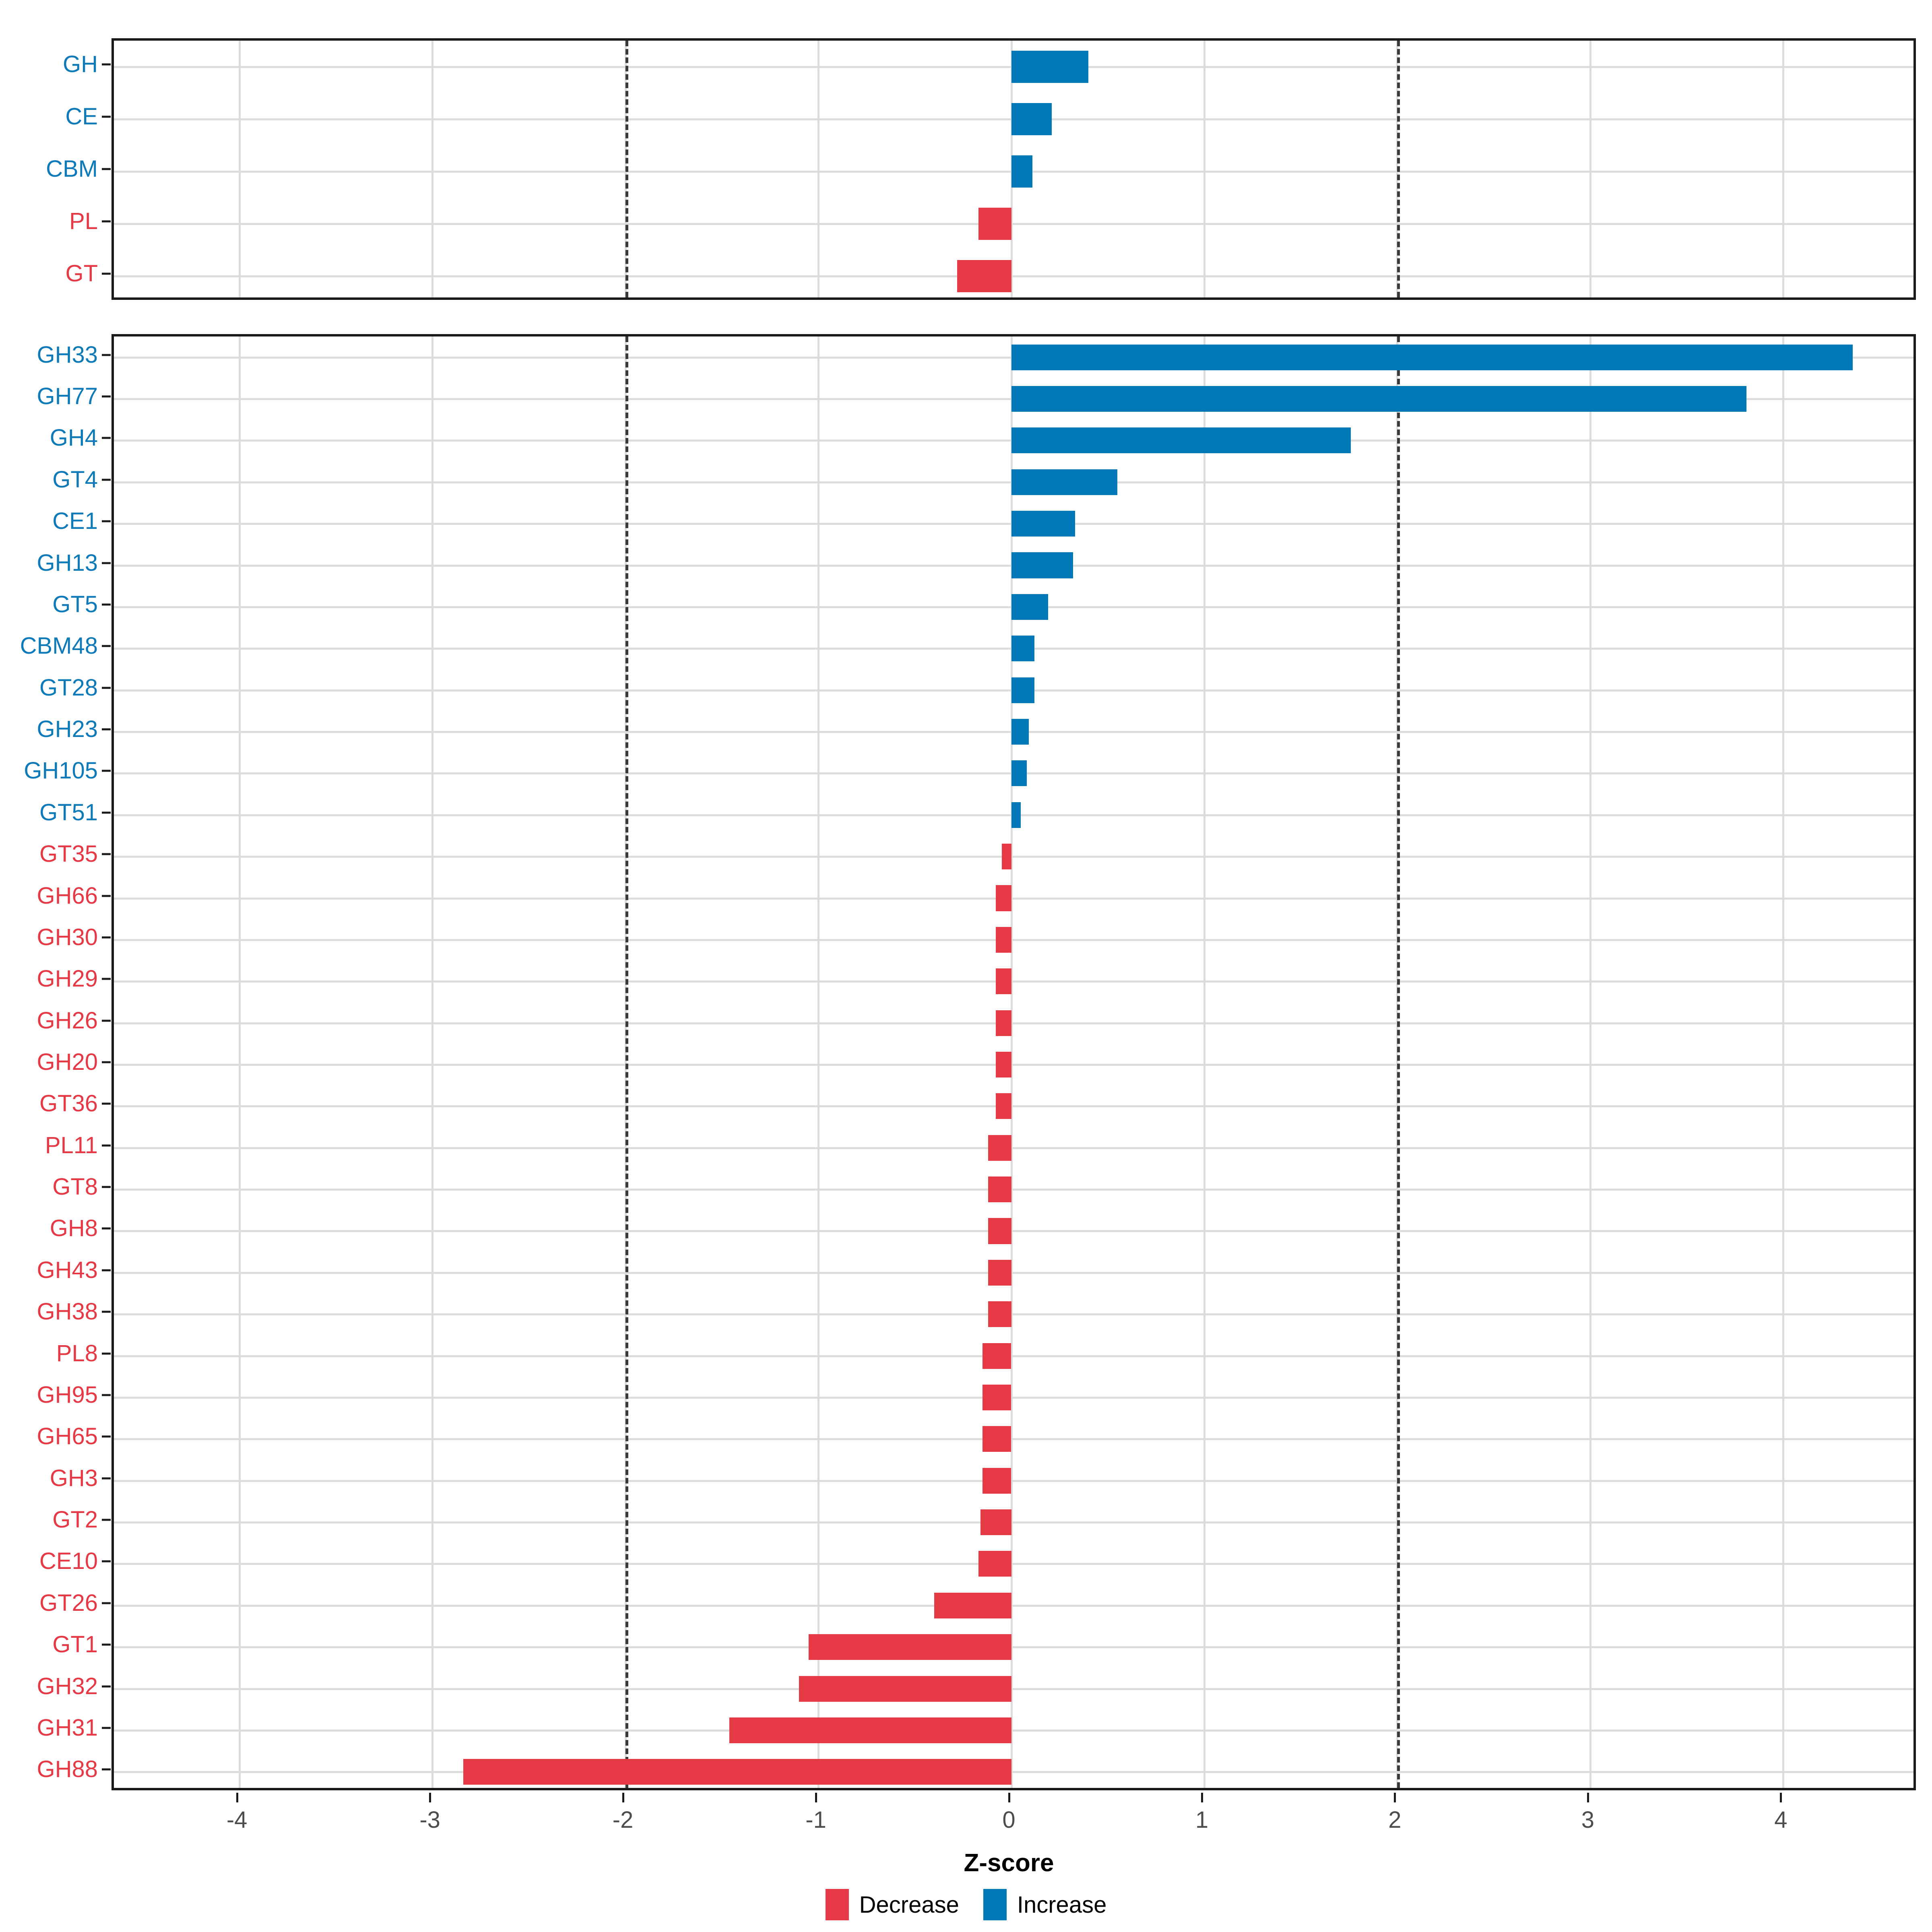 This screenshot has width=1932, height=1932. What do you see at coordinates (68, 1602) in the screenshot?
I see `y-axis-label-GT26: GT26` at bounding box center [68, 1602].